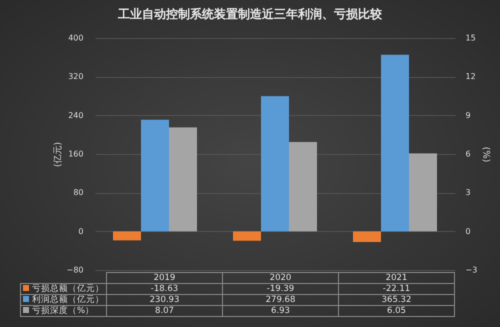 Image resolution: width=500 pixels, height=327 pixels. I want to click on y-tick-label: −80, so click(75, 270).